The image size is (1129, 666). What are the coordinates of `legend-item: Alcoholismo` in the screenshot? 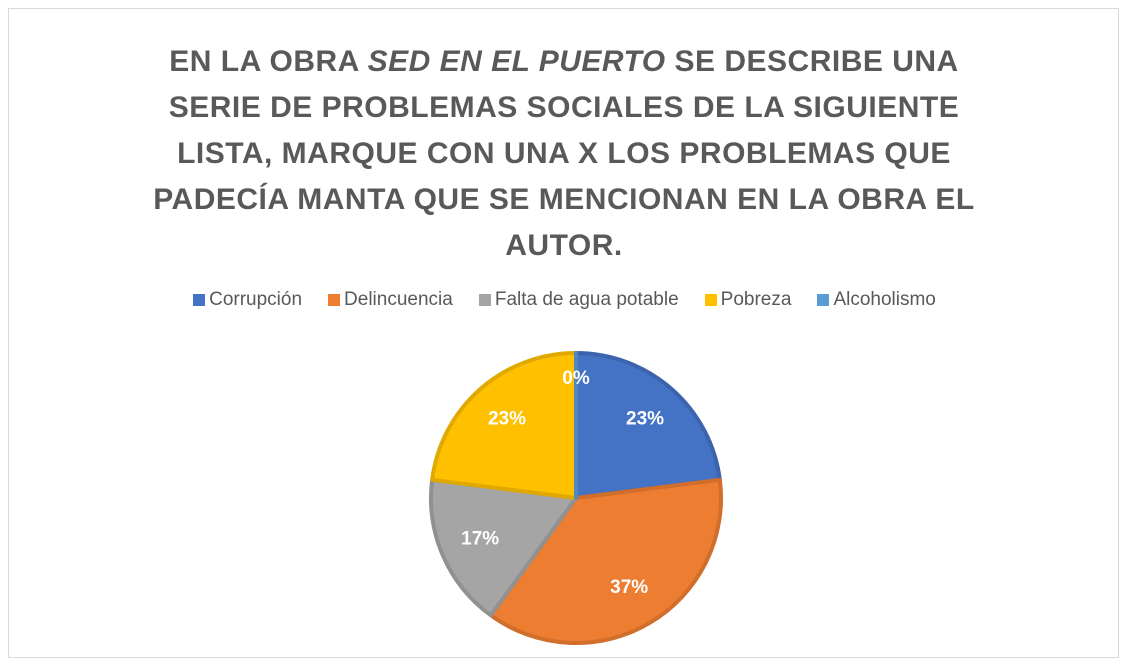 It's located at (876, 300).